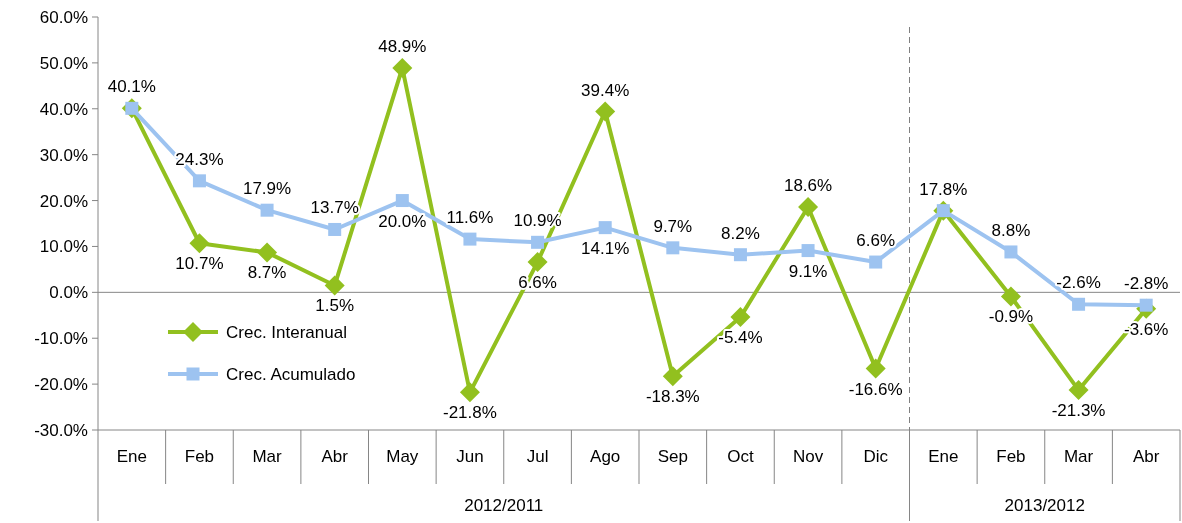 This screenshot has width=1182, height=523. Describe the element at coordinates (61, 430) in the screenshot. I see `y-tick-label: -30.0%` at that location.